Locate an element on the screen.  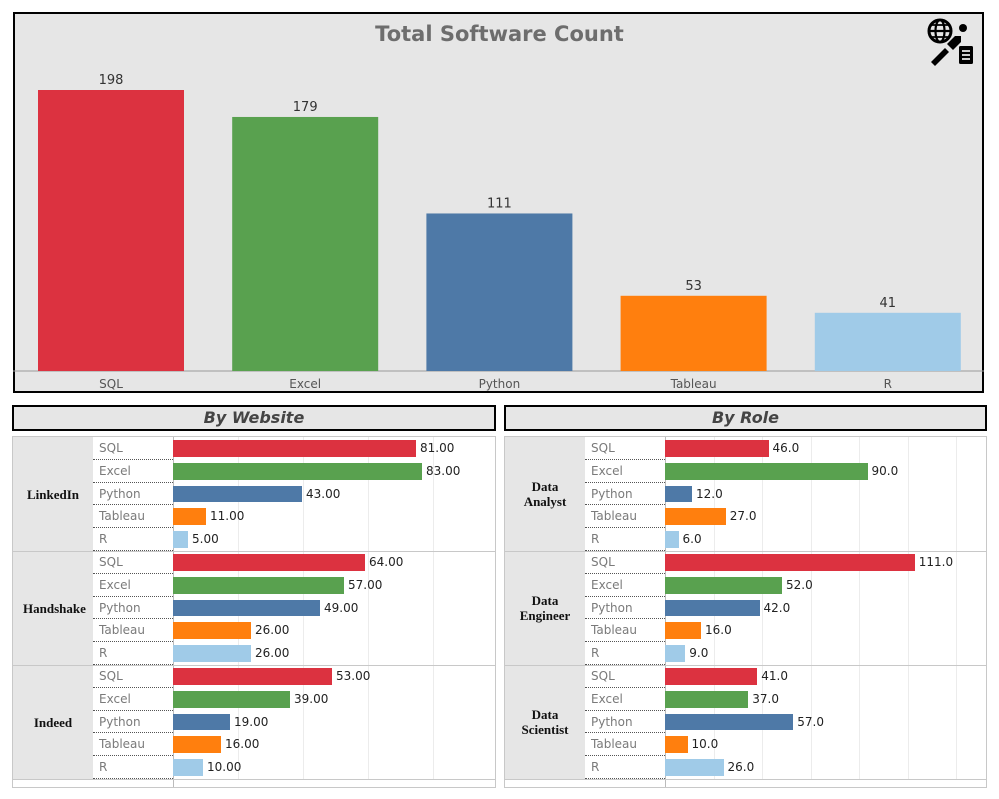
bar-value-label: 10.0 is located at coordinates (705, 744).